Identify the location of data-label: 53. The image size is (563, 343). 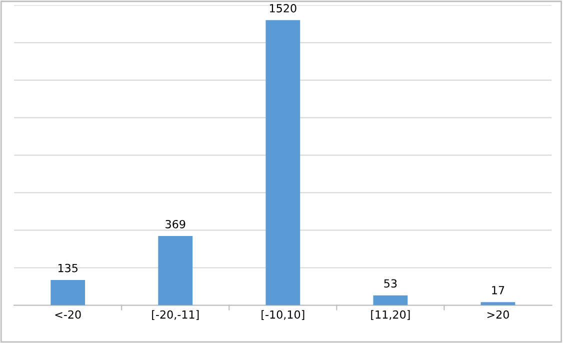
(390, 283).